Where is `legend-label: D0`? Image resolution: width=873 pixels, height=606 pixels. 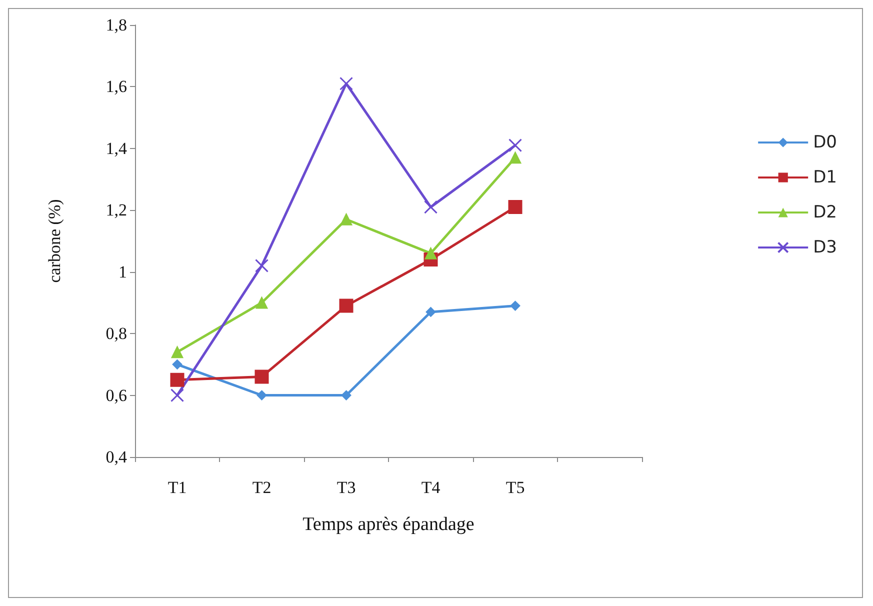
legend-label: D0 is located at coordinates (825, 142).